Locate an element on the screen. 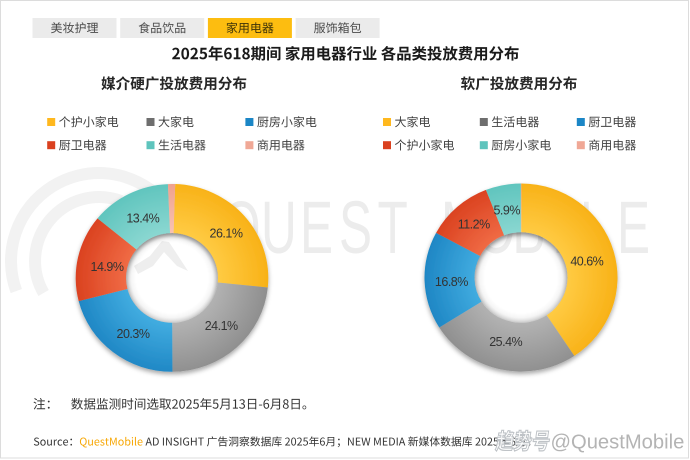  svg-text: T is located at coordinates (393, 228).